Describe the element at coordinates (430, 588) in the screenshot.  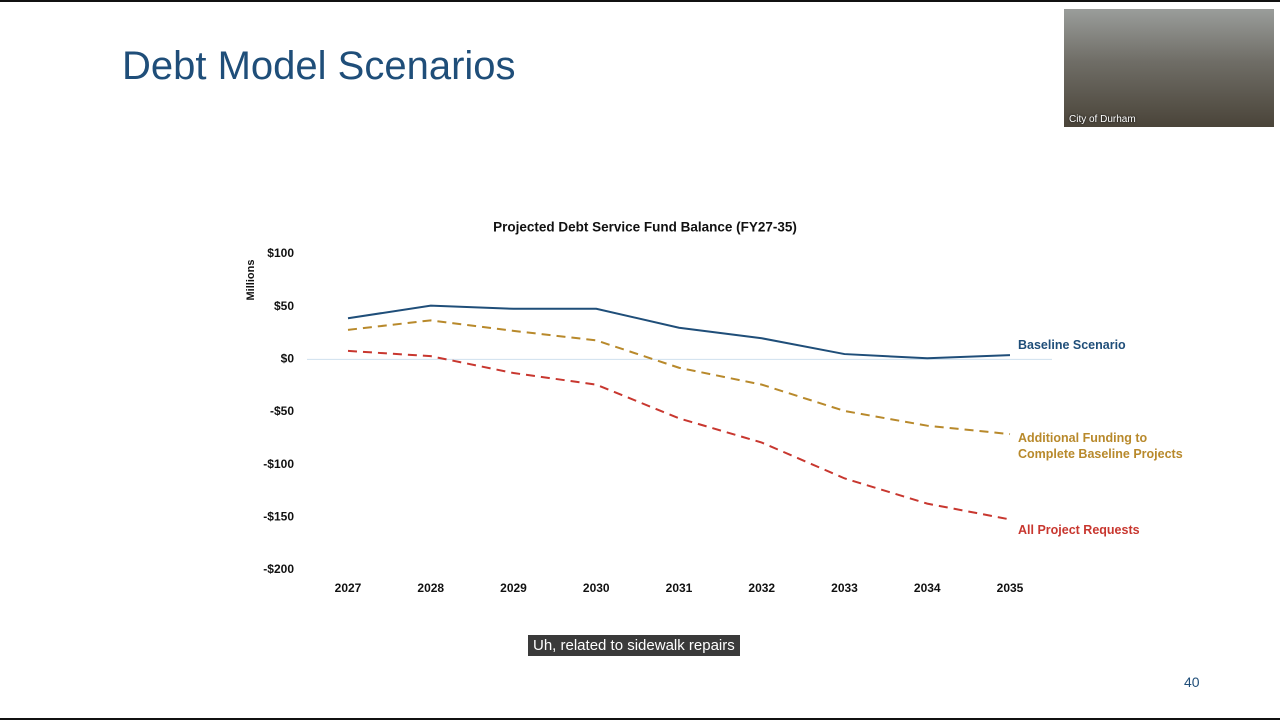
I see `x-tick-label: 2028` at that location.